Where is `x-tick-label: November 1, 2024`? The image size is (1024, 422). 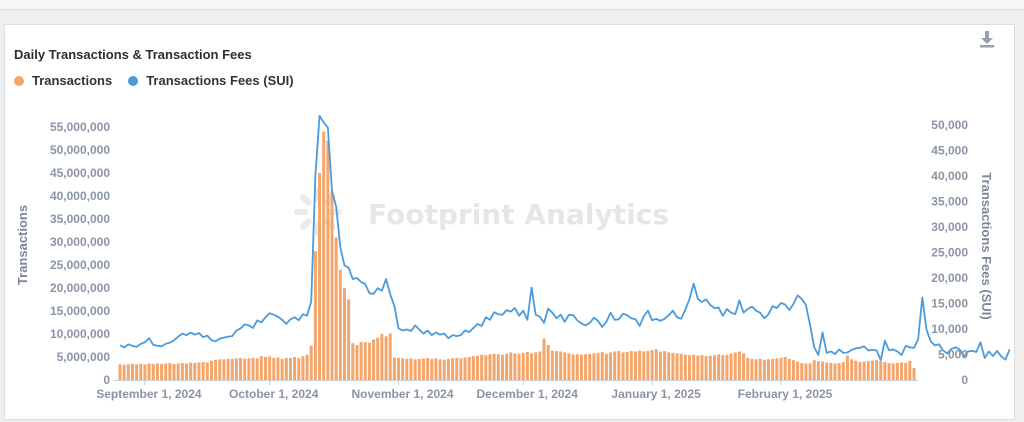 x-tick-label: November 1, 2024 is located at coordinates (402, 394).